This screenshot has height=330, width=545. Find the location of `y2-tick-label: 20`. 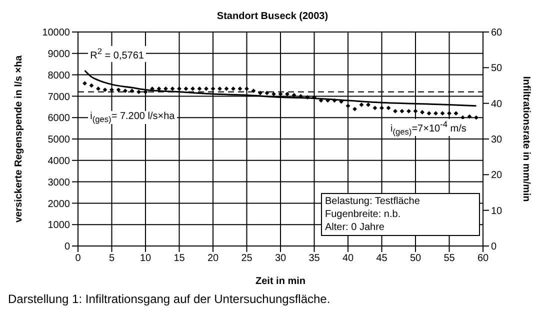

y2-tick-label: 20 is located at coordinates (497, 176).